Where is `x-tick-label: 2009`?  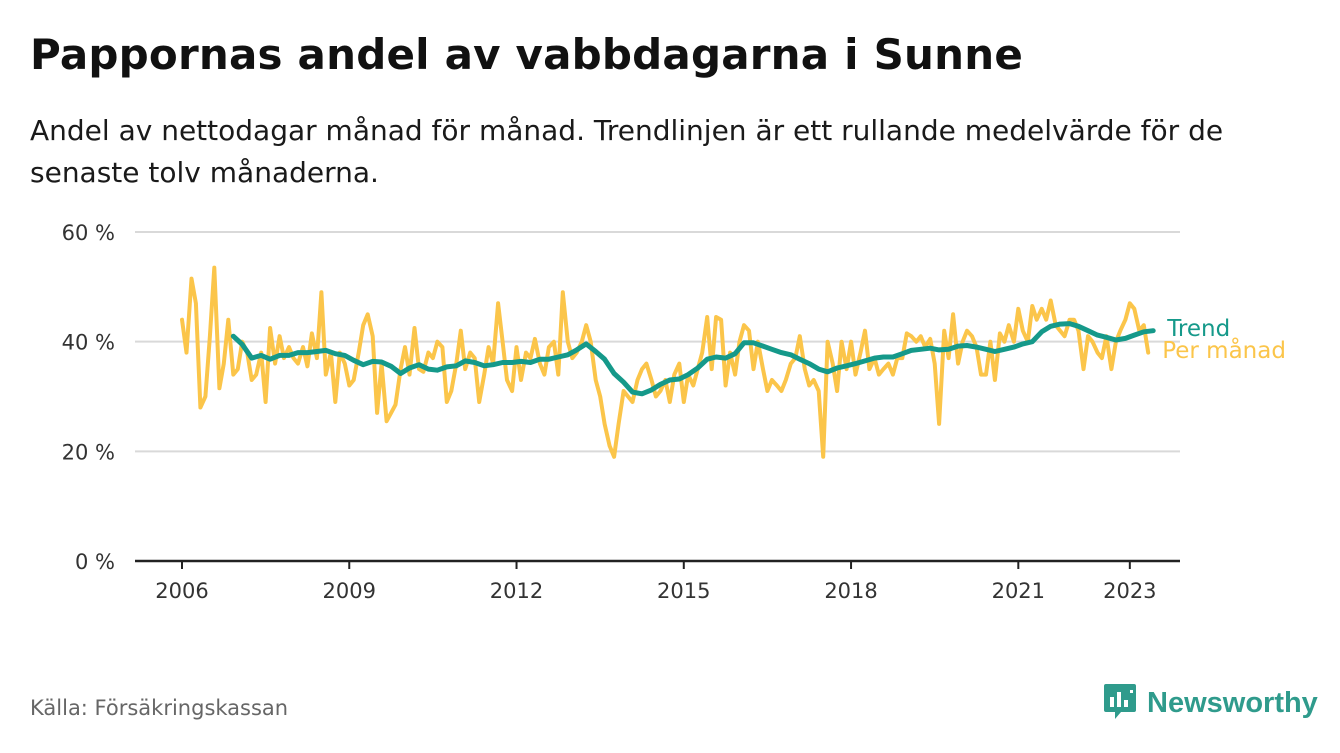
x-tick-label: 2009 is located at coordinates (349, 591).